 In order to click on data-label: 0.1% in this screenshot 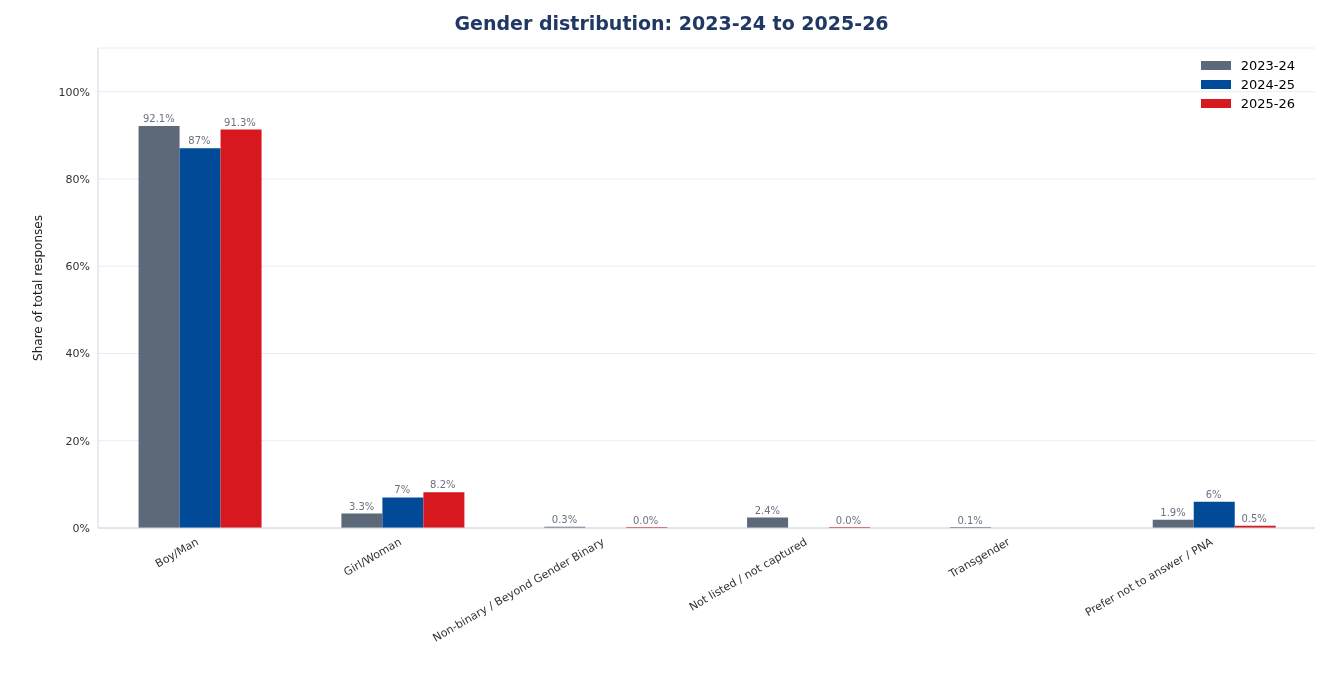, I will do `click(970, 520)`.